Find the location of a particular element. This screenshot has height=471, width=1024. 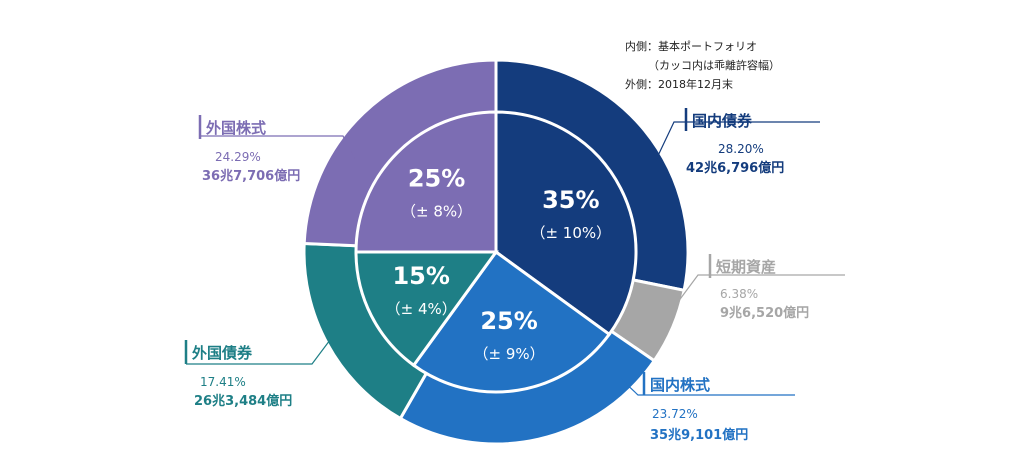

callout-domestic-equity: 国内株式 23.72% 35兆9,101億円 is located at coordinates (707, 407).